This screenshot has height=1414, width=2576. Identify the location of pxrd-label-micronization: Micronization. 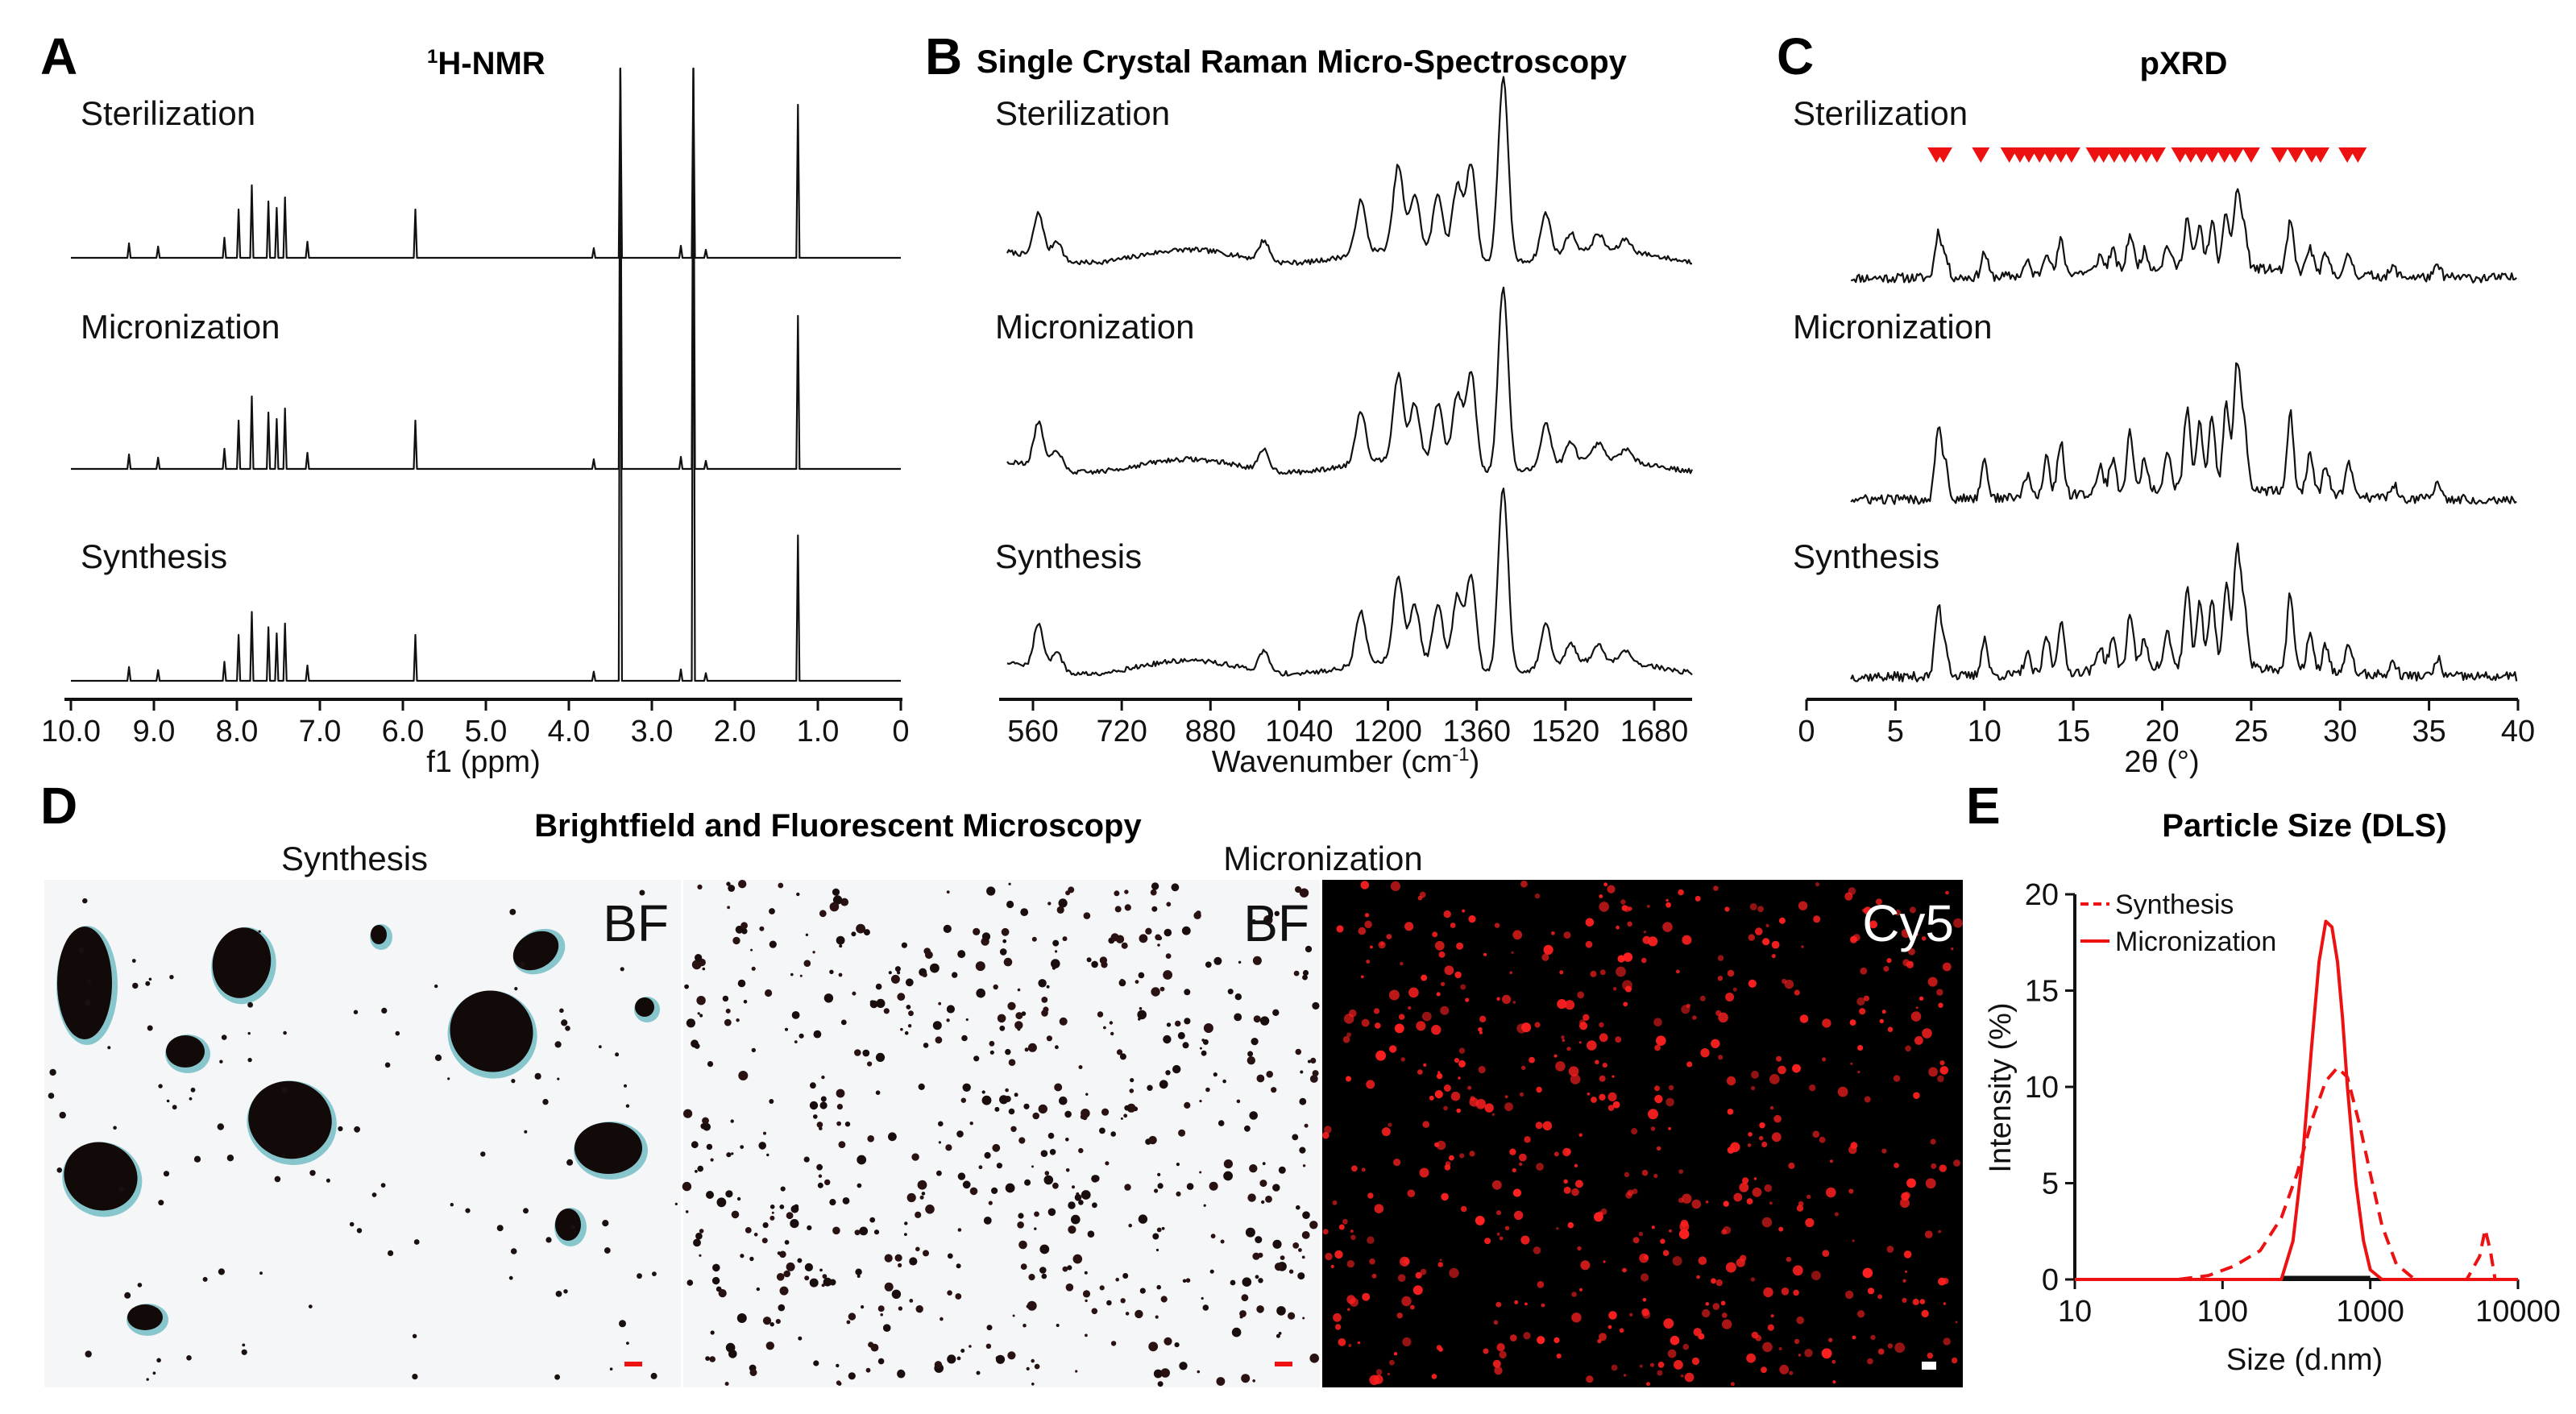
(1892, 327).